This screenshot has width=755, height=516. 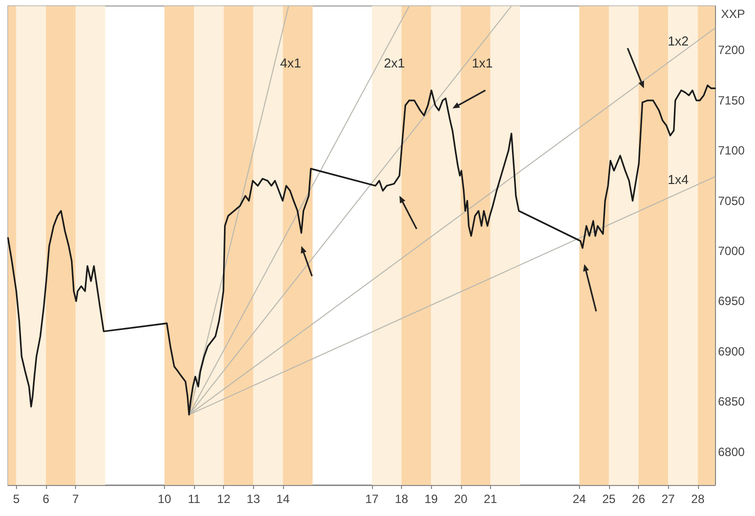 What do you see at coordinates (224, 499) in the screenshot?
I see `x-tick-label: 12` at bounding box center [224, 499].